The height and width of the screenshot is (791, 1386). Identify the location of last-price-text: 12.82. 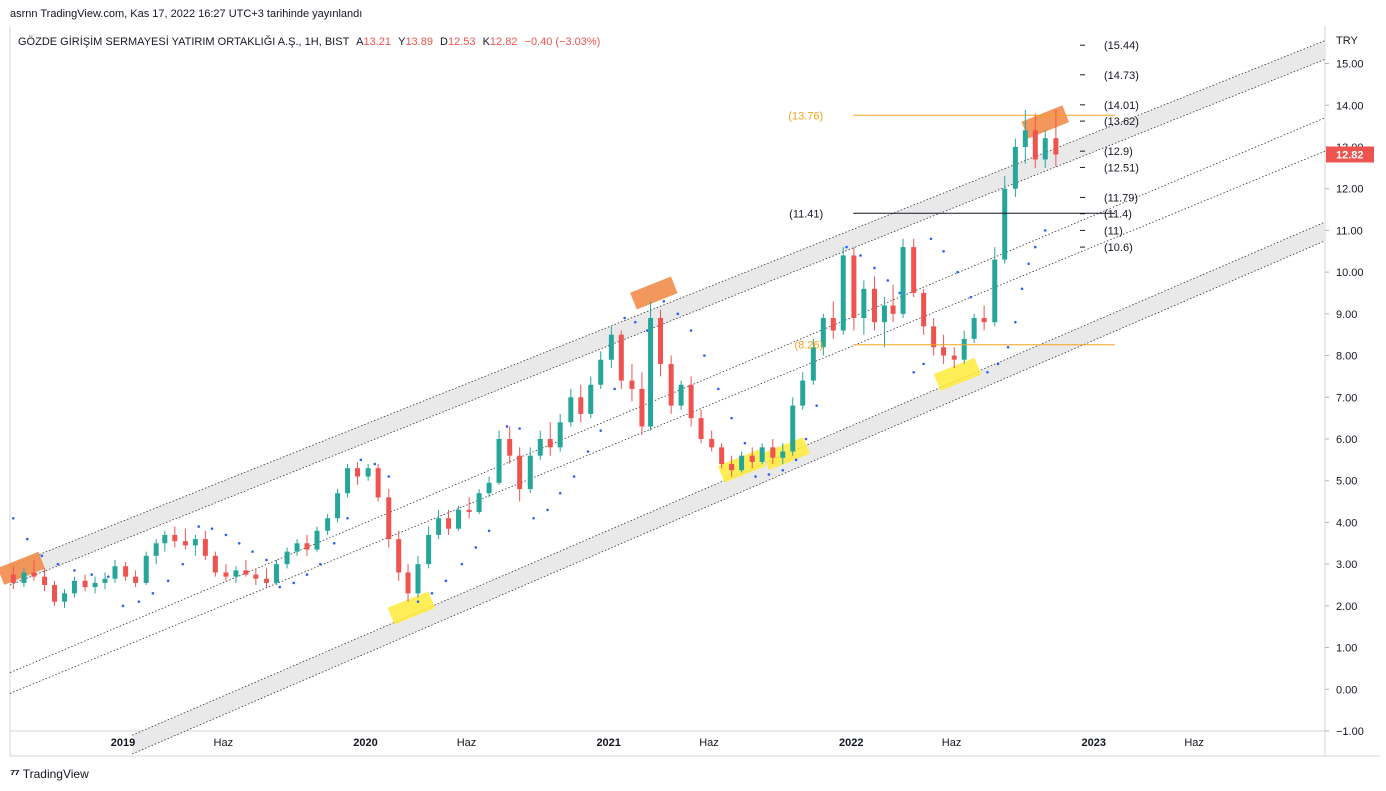
(1350, 155).